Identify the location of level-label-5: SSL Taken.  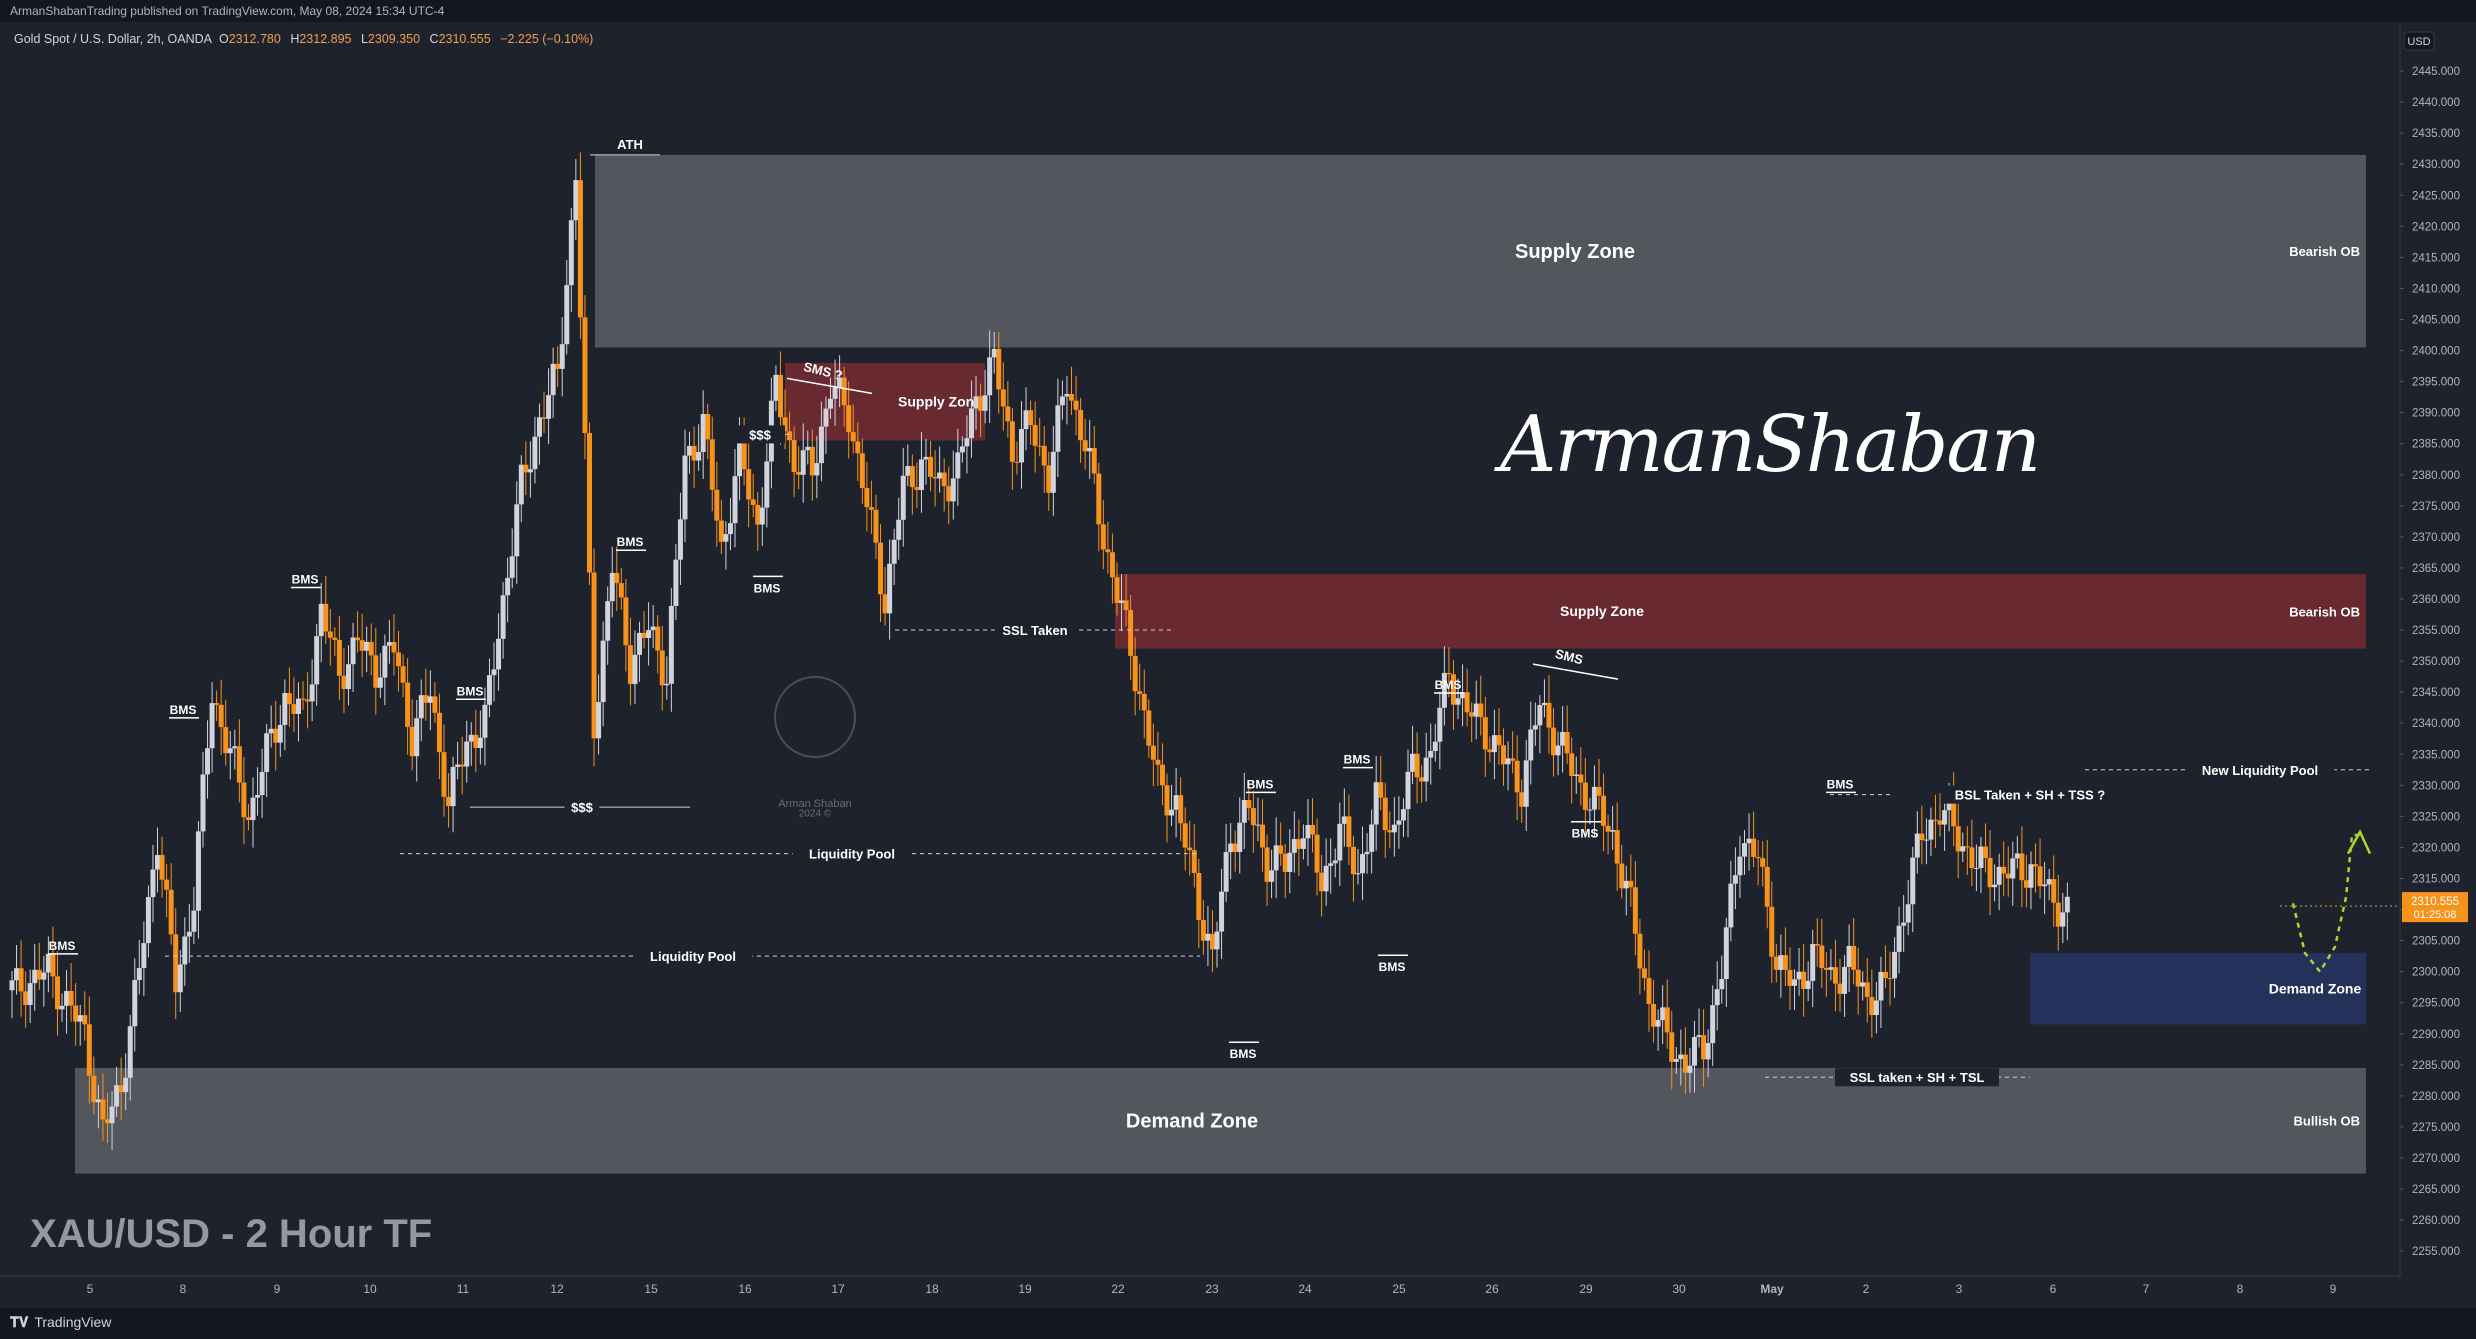
(1034, 630).